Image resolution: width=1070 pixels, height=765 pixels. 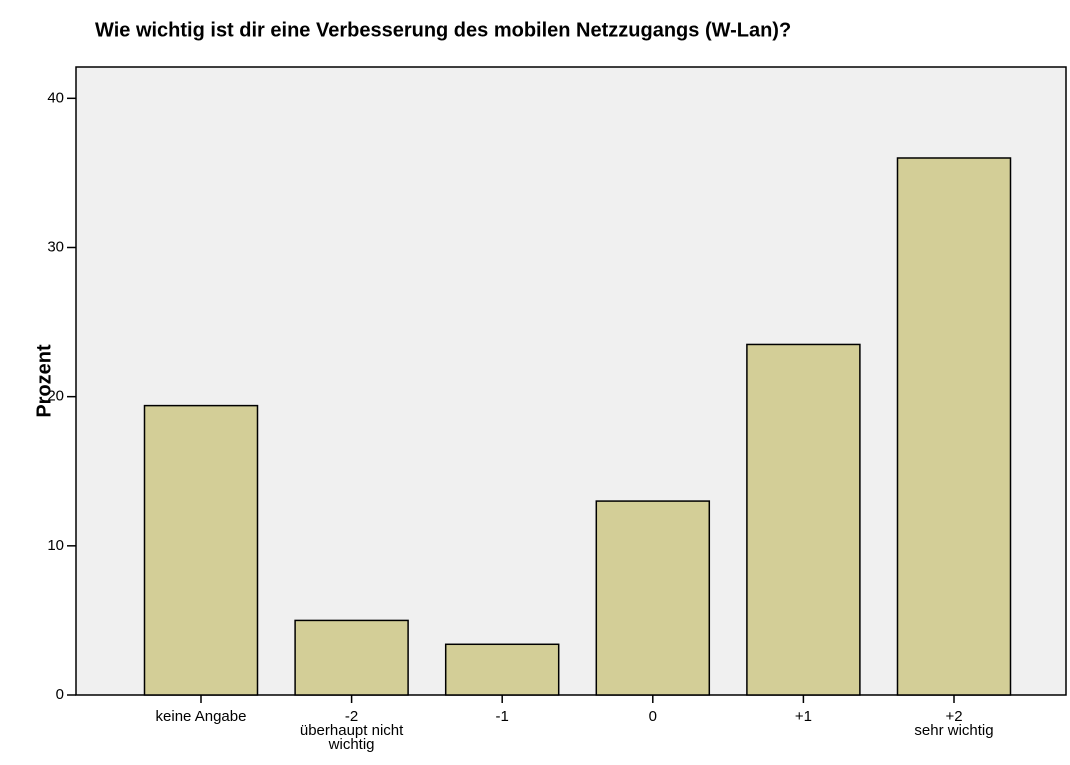 What do you see at coordinates (803, 716) in the screenshot?
I see `x-tick-label: +1` at bounding box center [803, 716].